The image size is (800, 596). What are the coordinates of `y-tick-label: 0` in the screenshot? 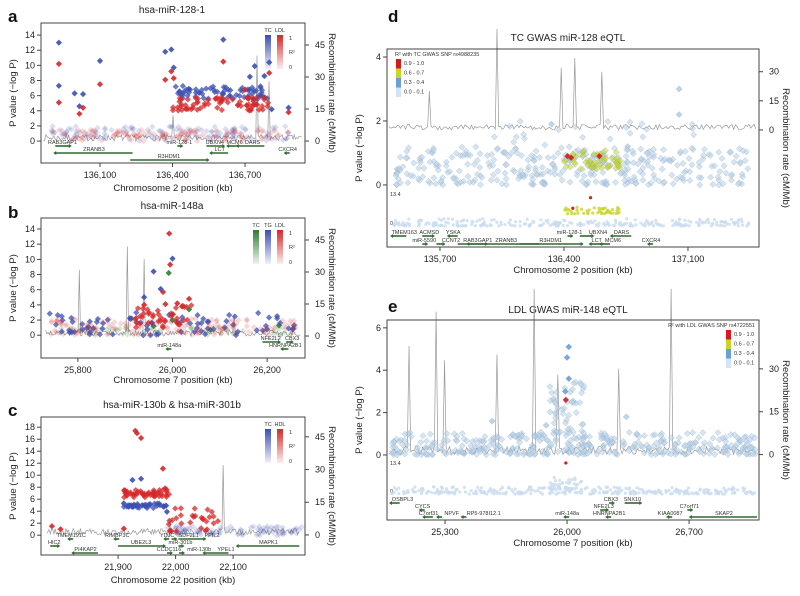 It's located at (378, 185).